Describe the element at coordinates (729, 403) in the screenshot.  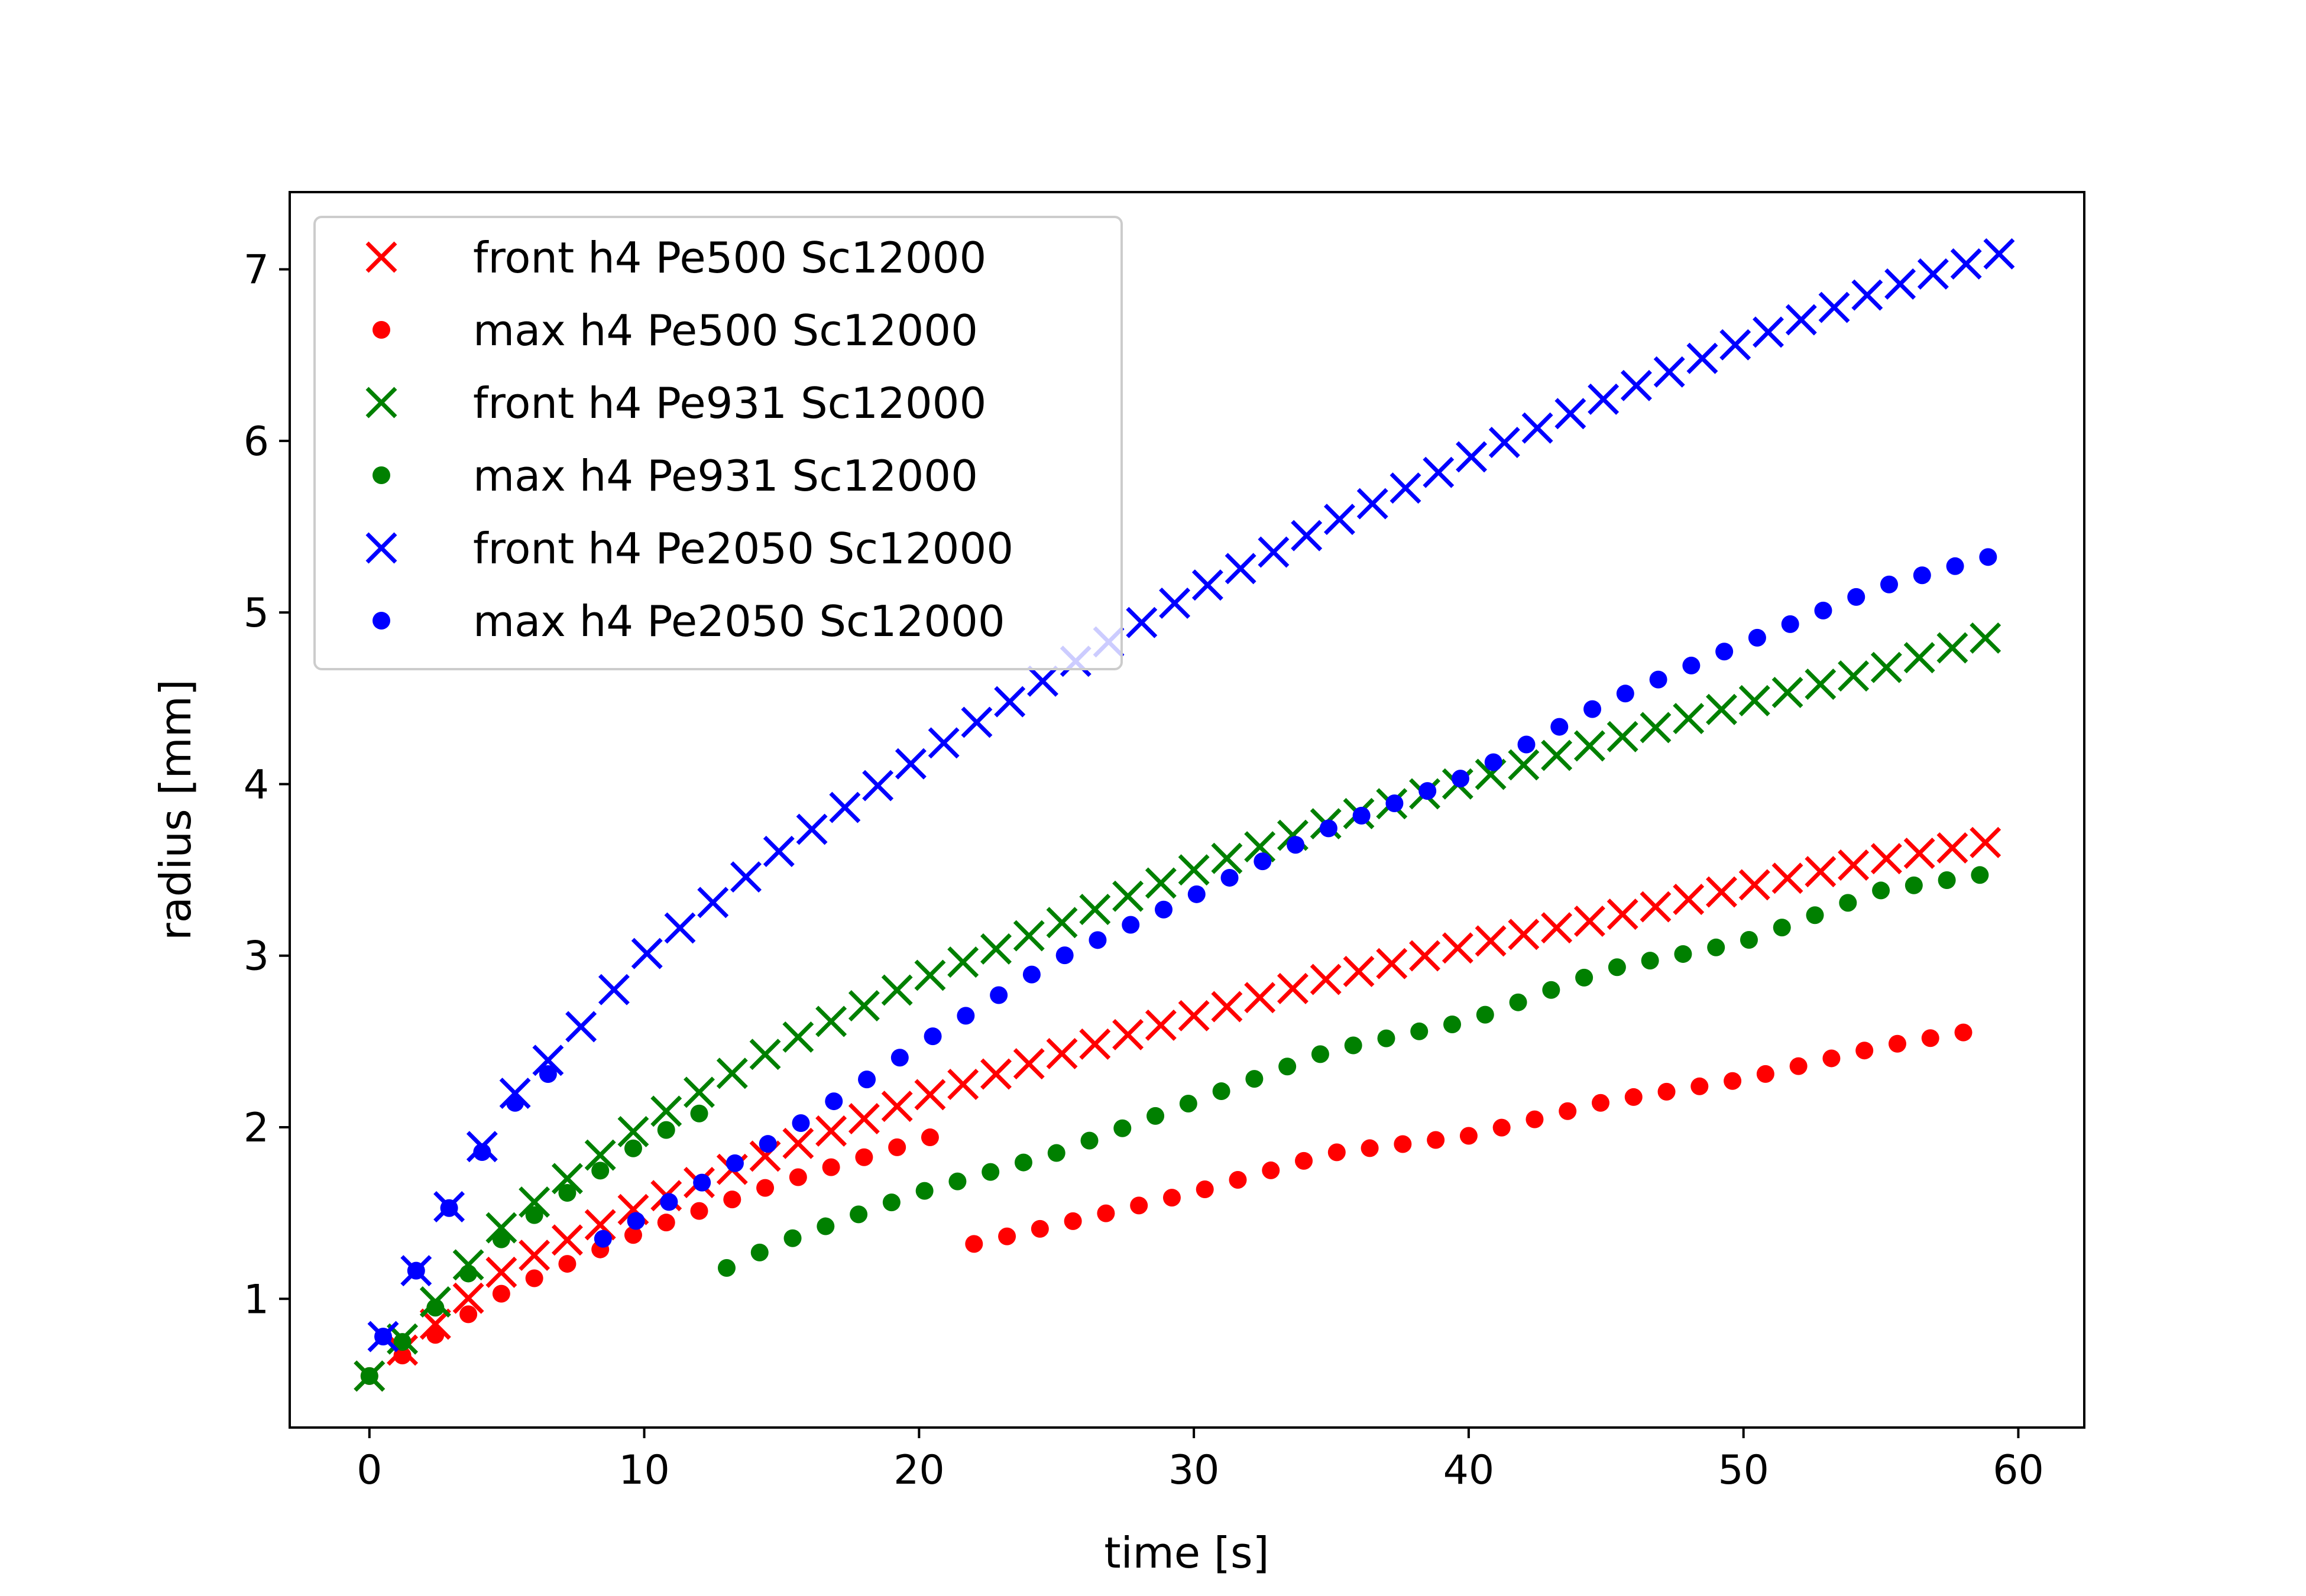
I see `legend-label: front h4 Pe931 Sc12000` at that location.